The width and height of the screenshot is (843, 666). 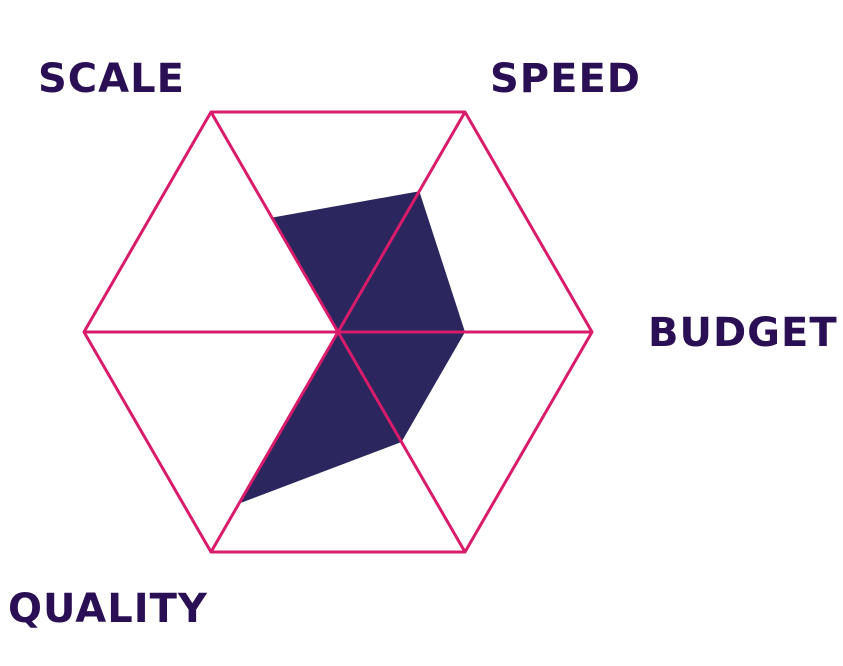 I want to click on data-polygon, so click(x=351, y=347).